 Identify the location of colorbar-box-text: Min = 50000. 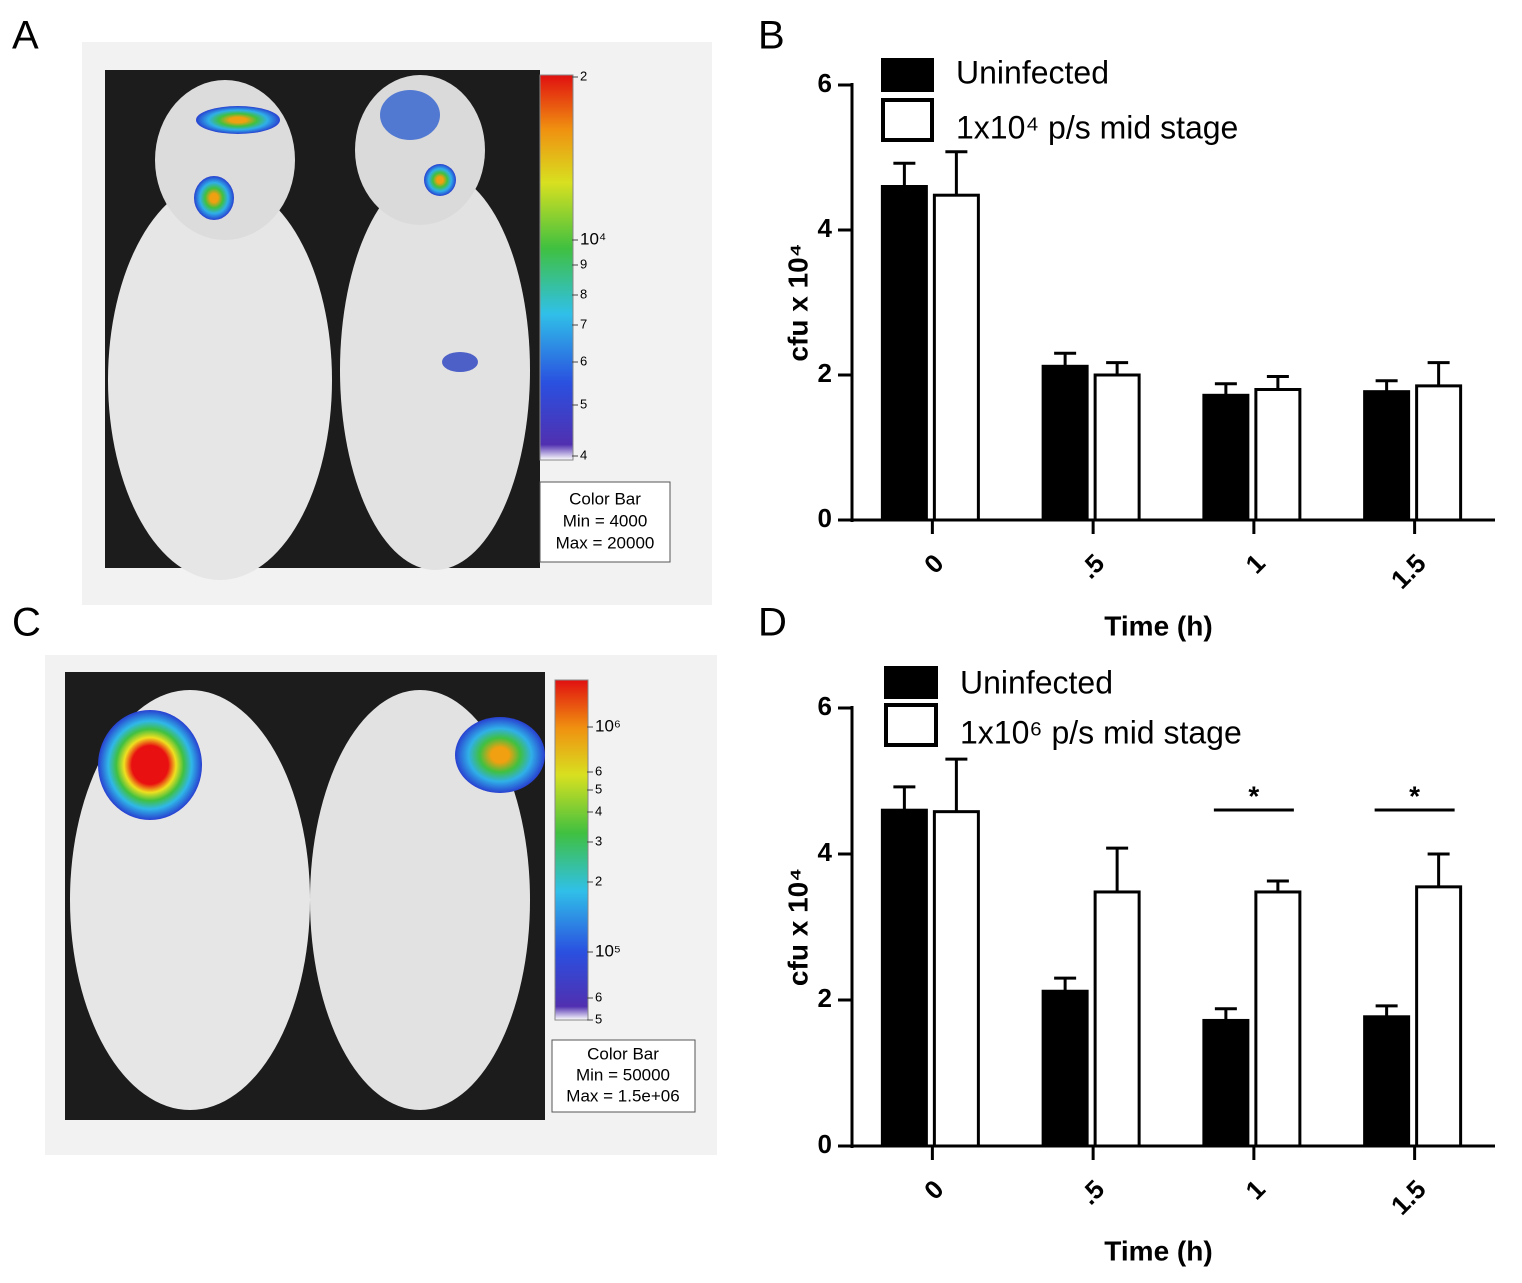
(623, 1074).